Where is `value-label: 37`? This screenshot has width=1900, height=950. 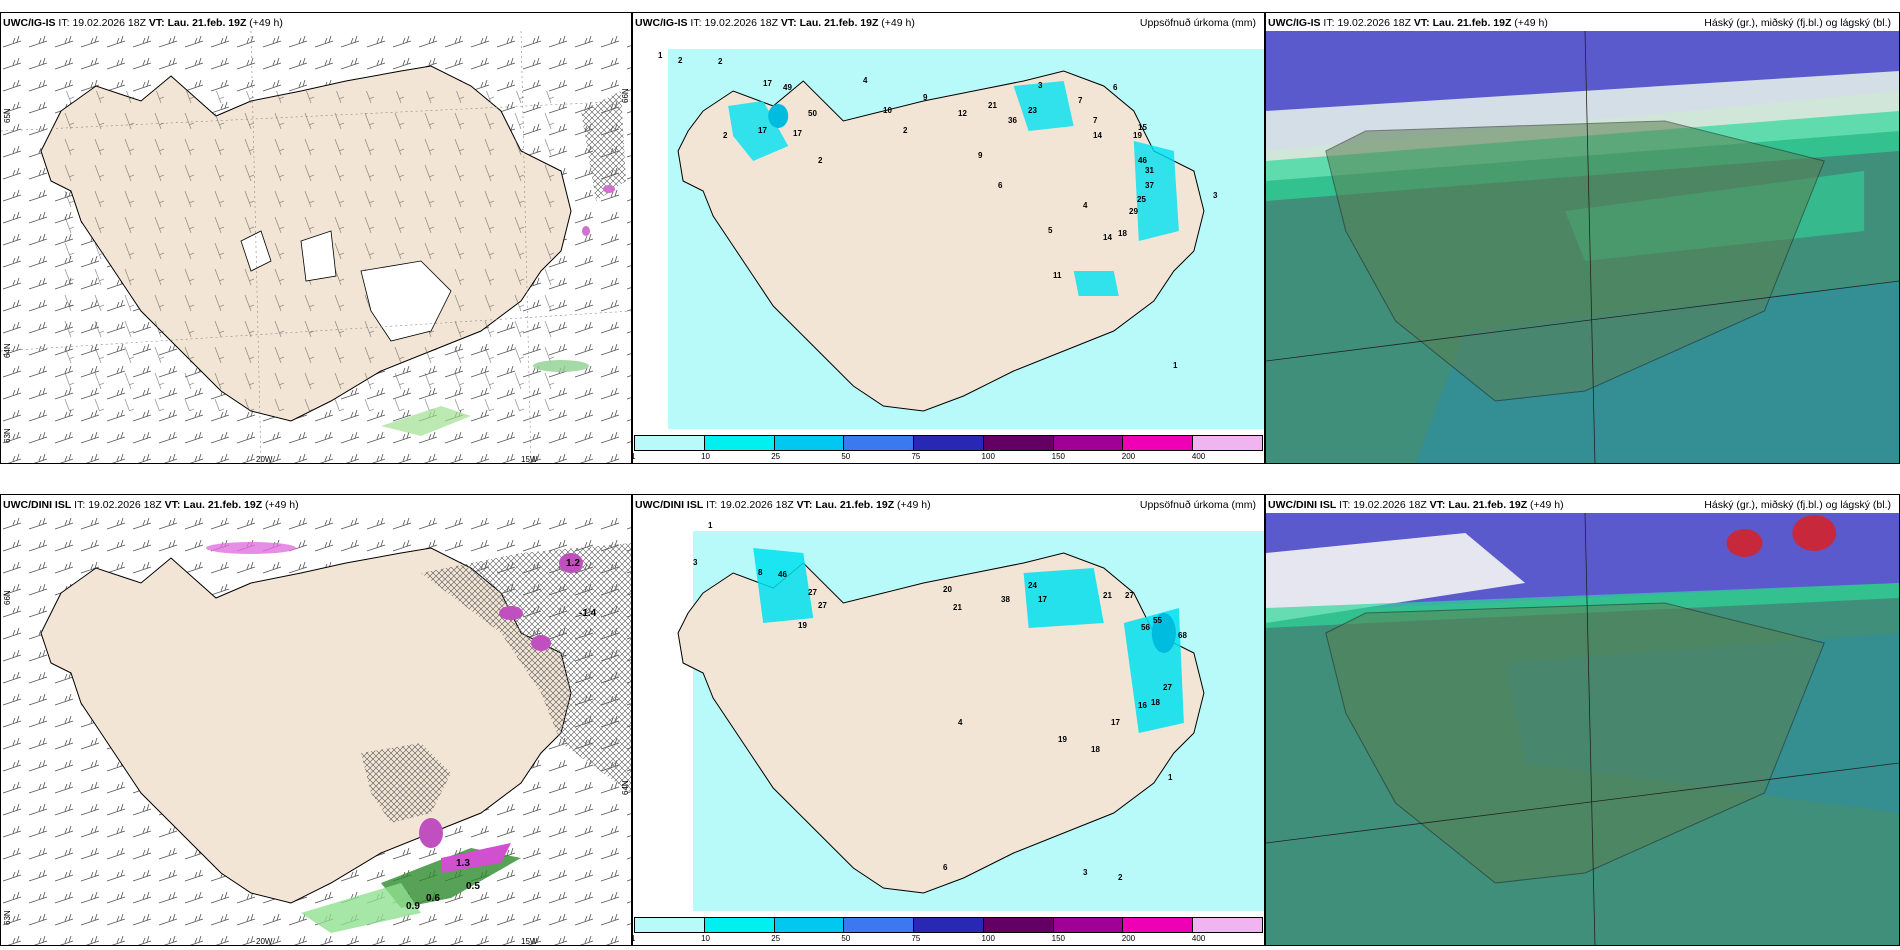
value-label: 37 is located at coordinates (1149, 185).